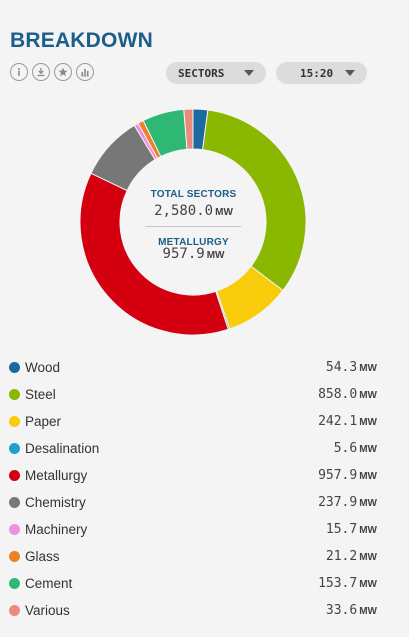  I want to click on legend-item-various: Various 33.6 MW, so click(204, 610).